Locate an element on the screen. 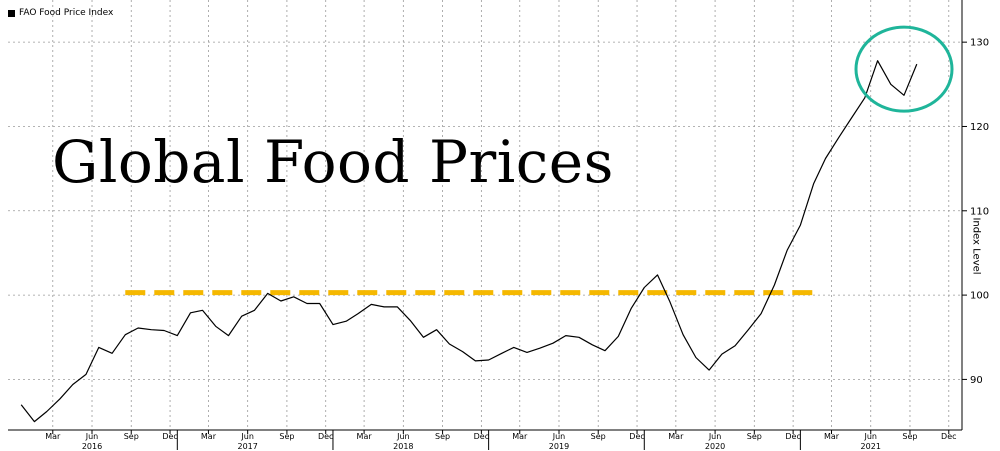 This screenshot has width=1000, height=451. chart-headline: Global Food Prices is located at coordinates (333, 162).